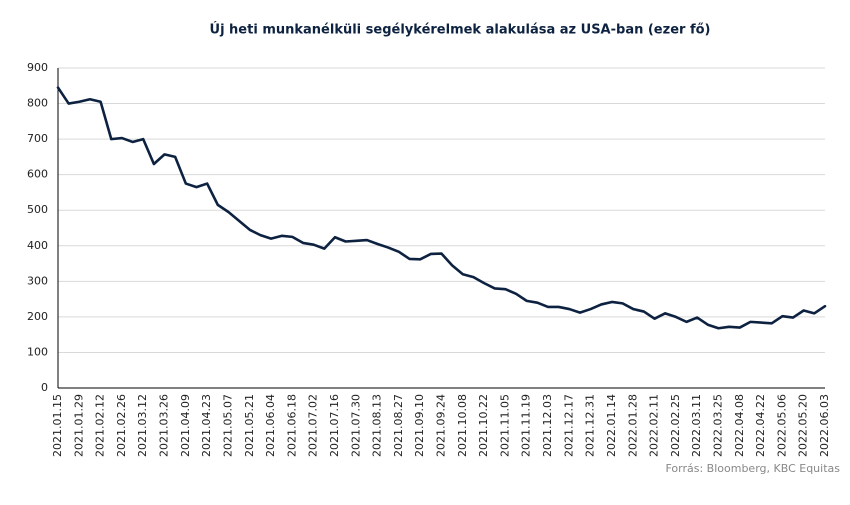 This screenshot has height=505, width=850. I want to click on y-tick-label: 600, so click(37, 174).